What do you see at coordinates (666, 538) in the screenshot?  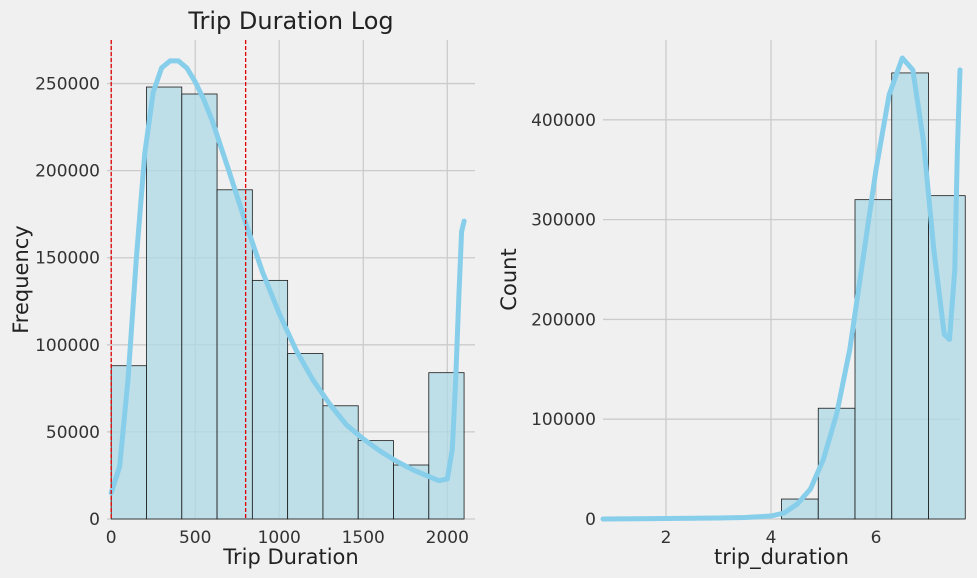 I see `x-tick-label: 2` at bounding box center [666, 538].